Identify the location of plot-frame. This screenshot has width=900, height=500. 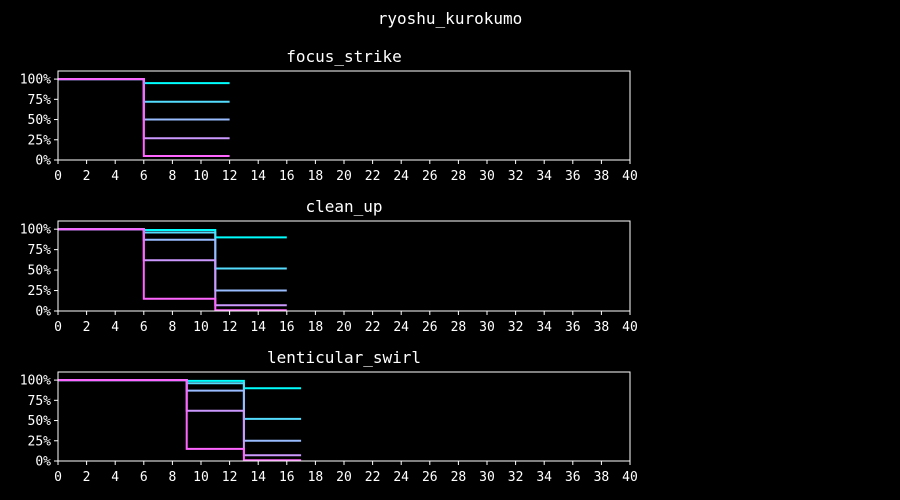
(344, 416).